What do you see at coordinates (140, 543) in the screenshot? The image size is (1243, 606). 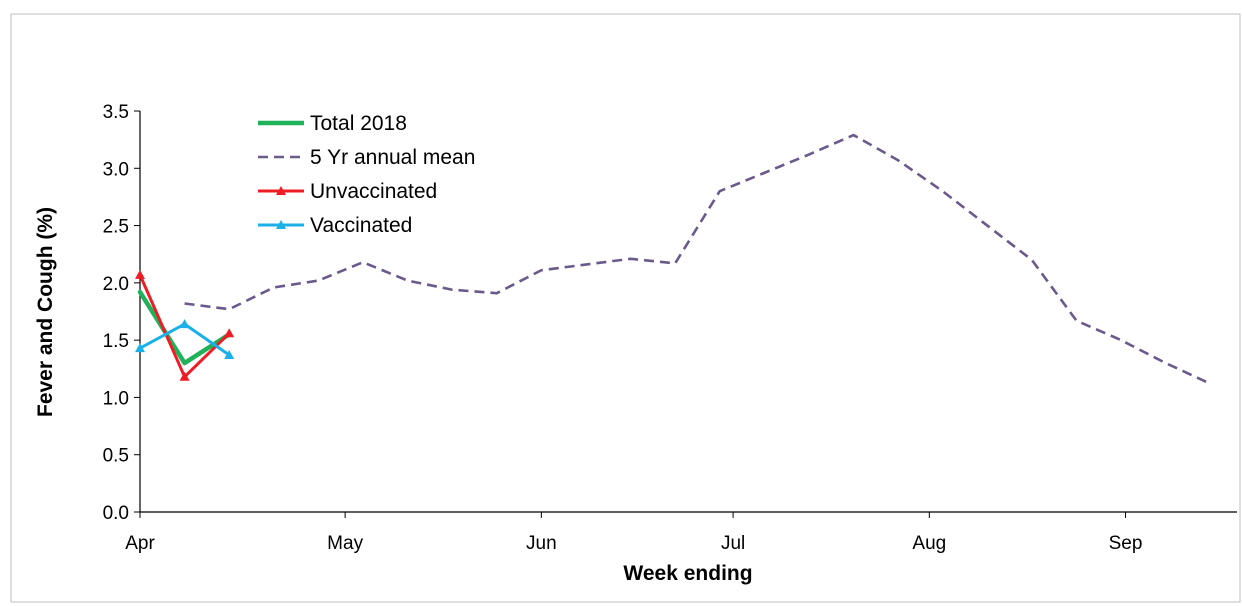 I see `x-tick-label: Apr` at bounding box center [140, 543].